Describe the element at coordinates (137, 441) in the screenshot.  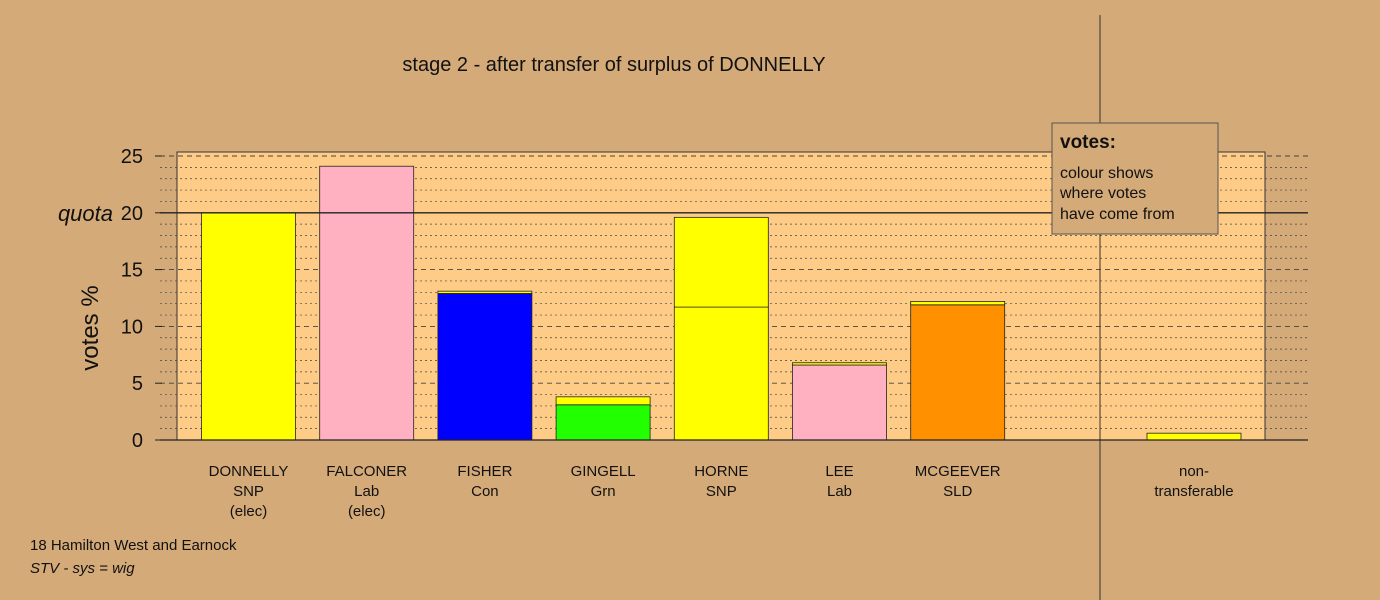
I see `y-tick-label: 0` at that location.